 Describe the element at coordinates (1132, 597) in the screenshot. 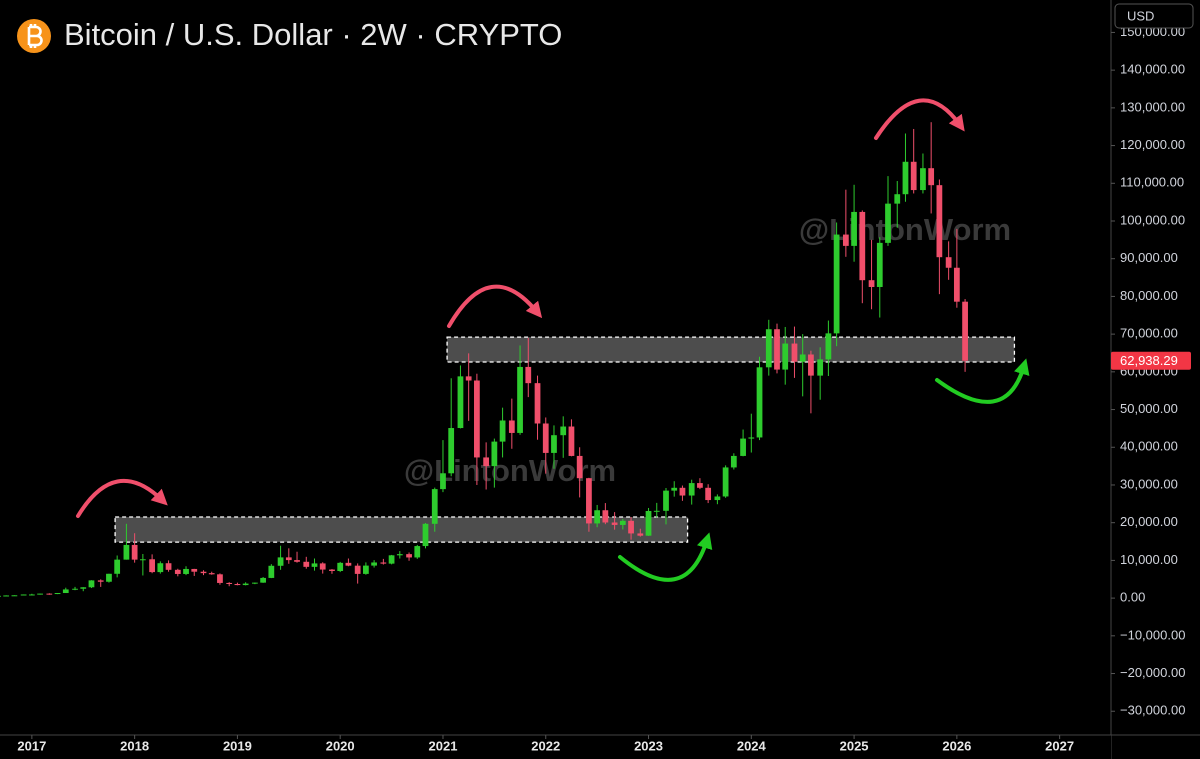

I see `y-tick-label: 0.00` at that location.